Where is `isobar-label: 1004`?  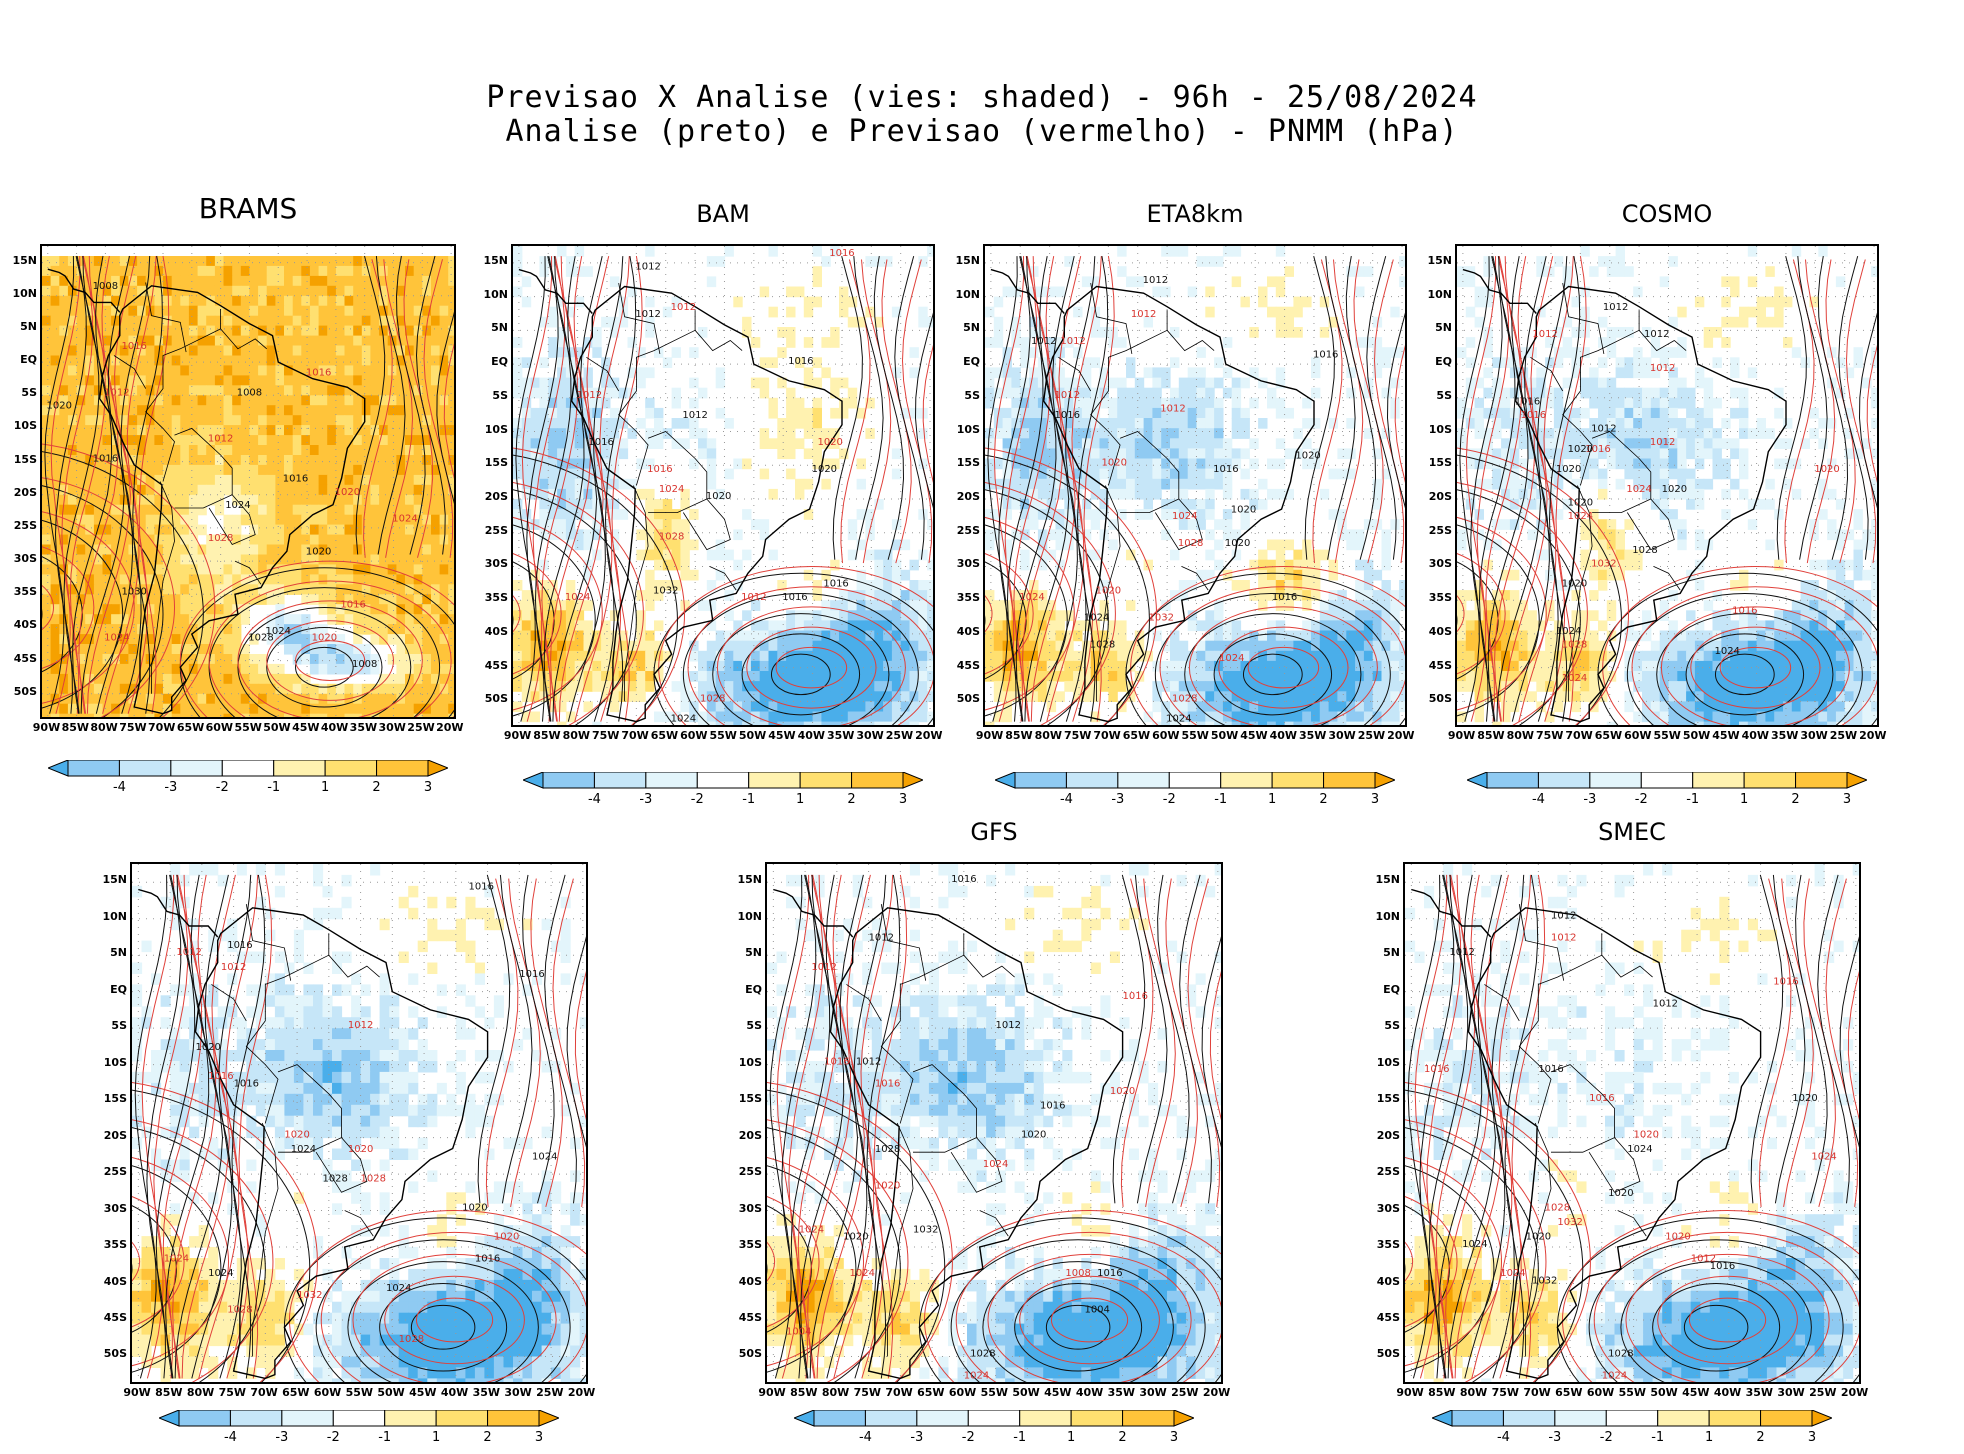
isobar-label: 1004 is located at coordinates (798, 1332).